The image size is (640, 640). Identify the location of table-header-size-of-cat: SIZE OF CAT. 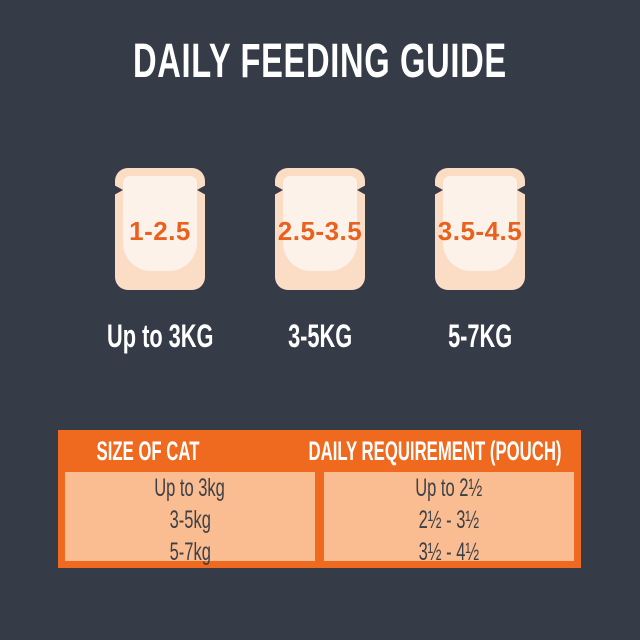
(148, 451).